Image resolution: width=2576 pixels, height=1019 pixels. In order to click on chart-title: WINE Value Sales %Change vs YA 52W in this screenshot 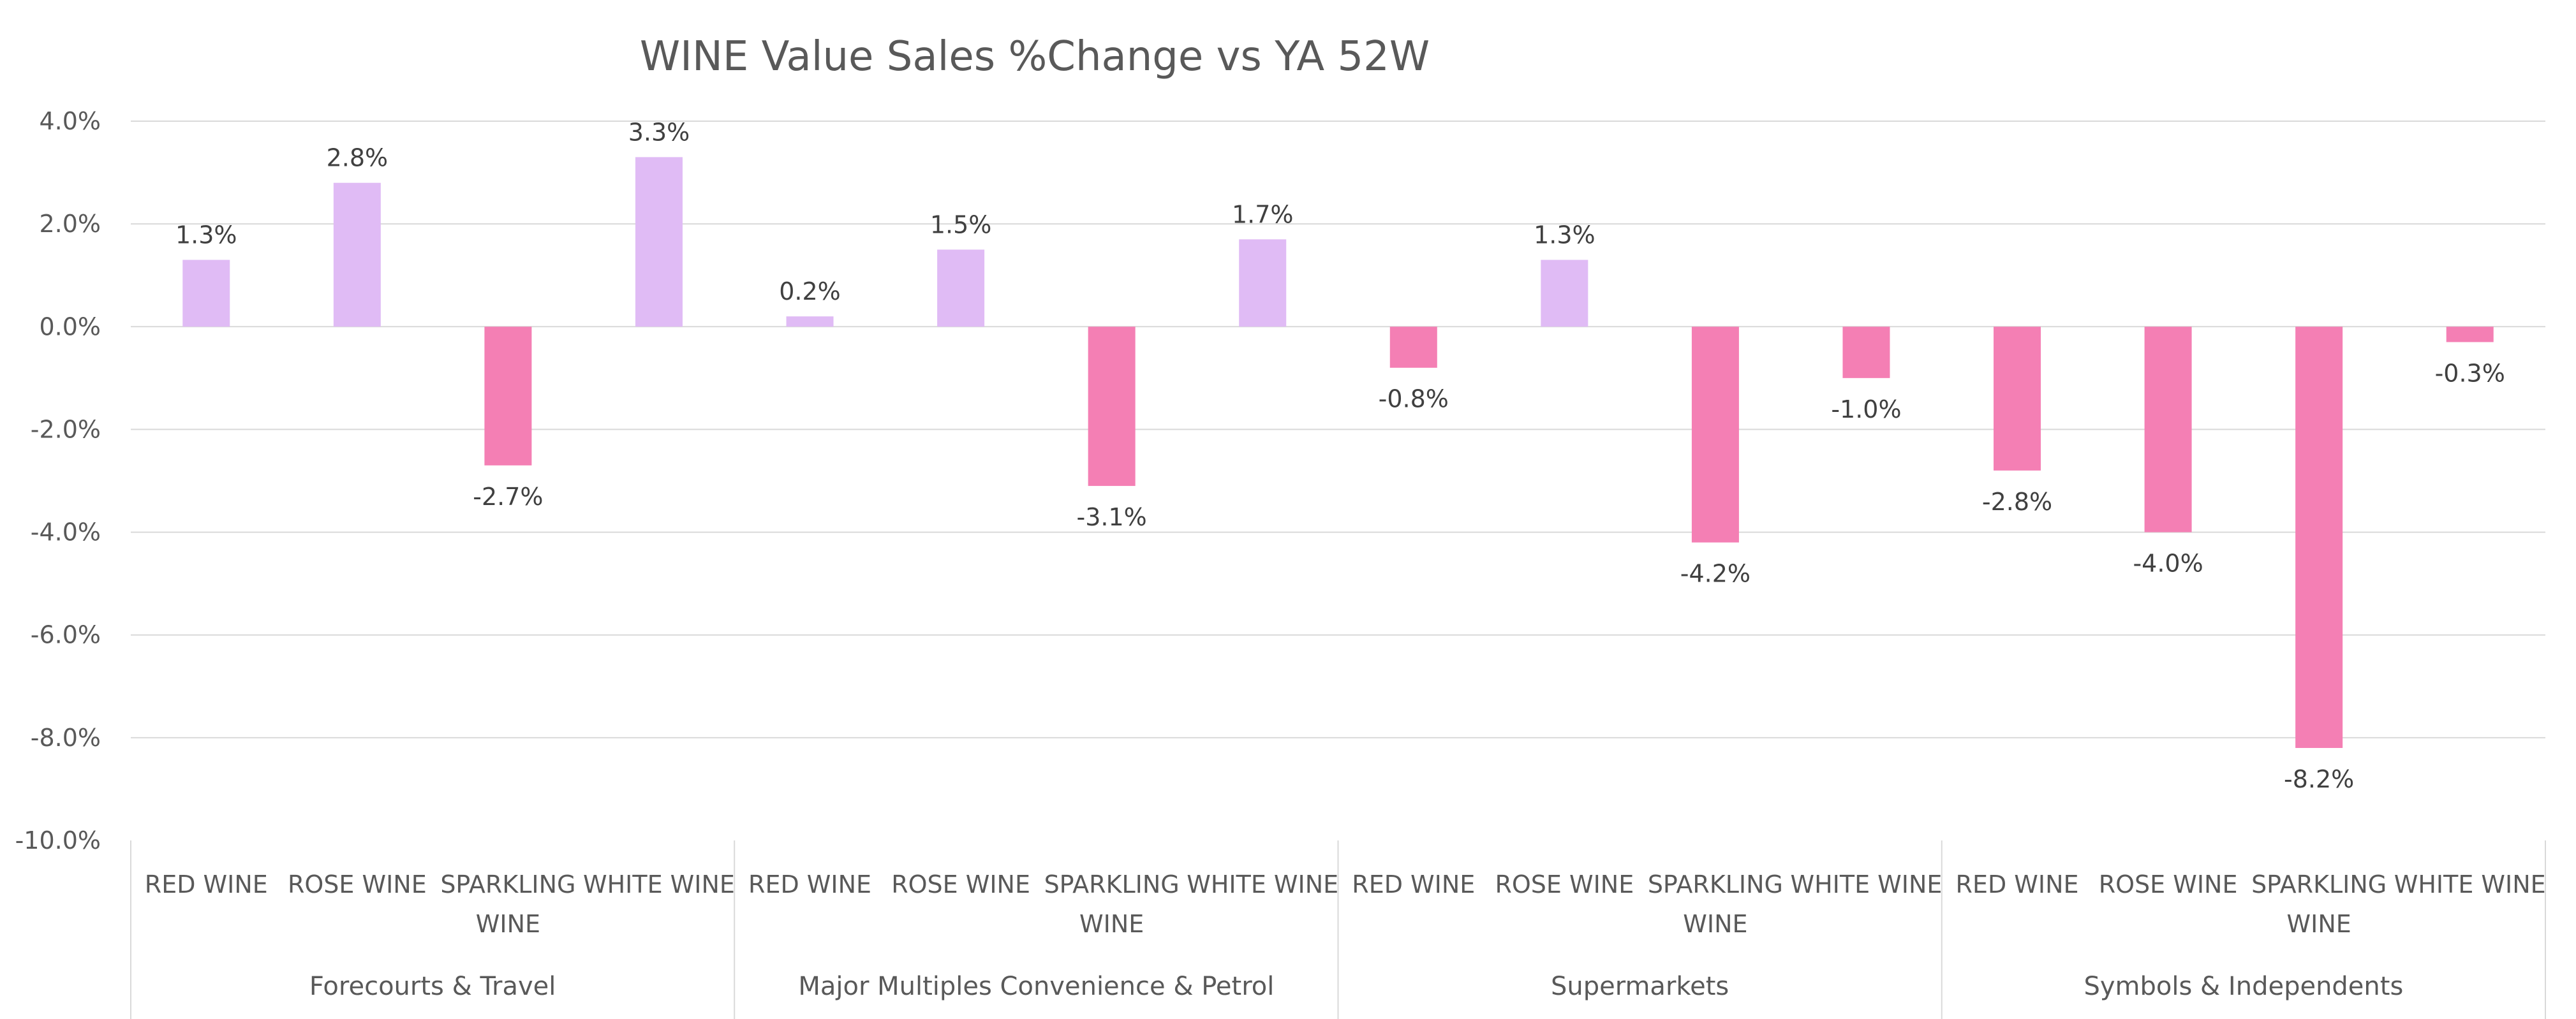, I will do `click(1035, 57)`.